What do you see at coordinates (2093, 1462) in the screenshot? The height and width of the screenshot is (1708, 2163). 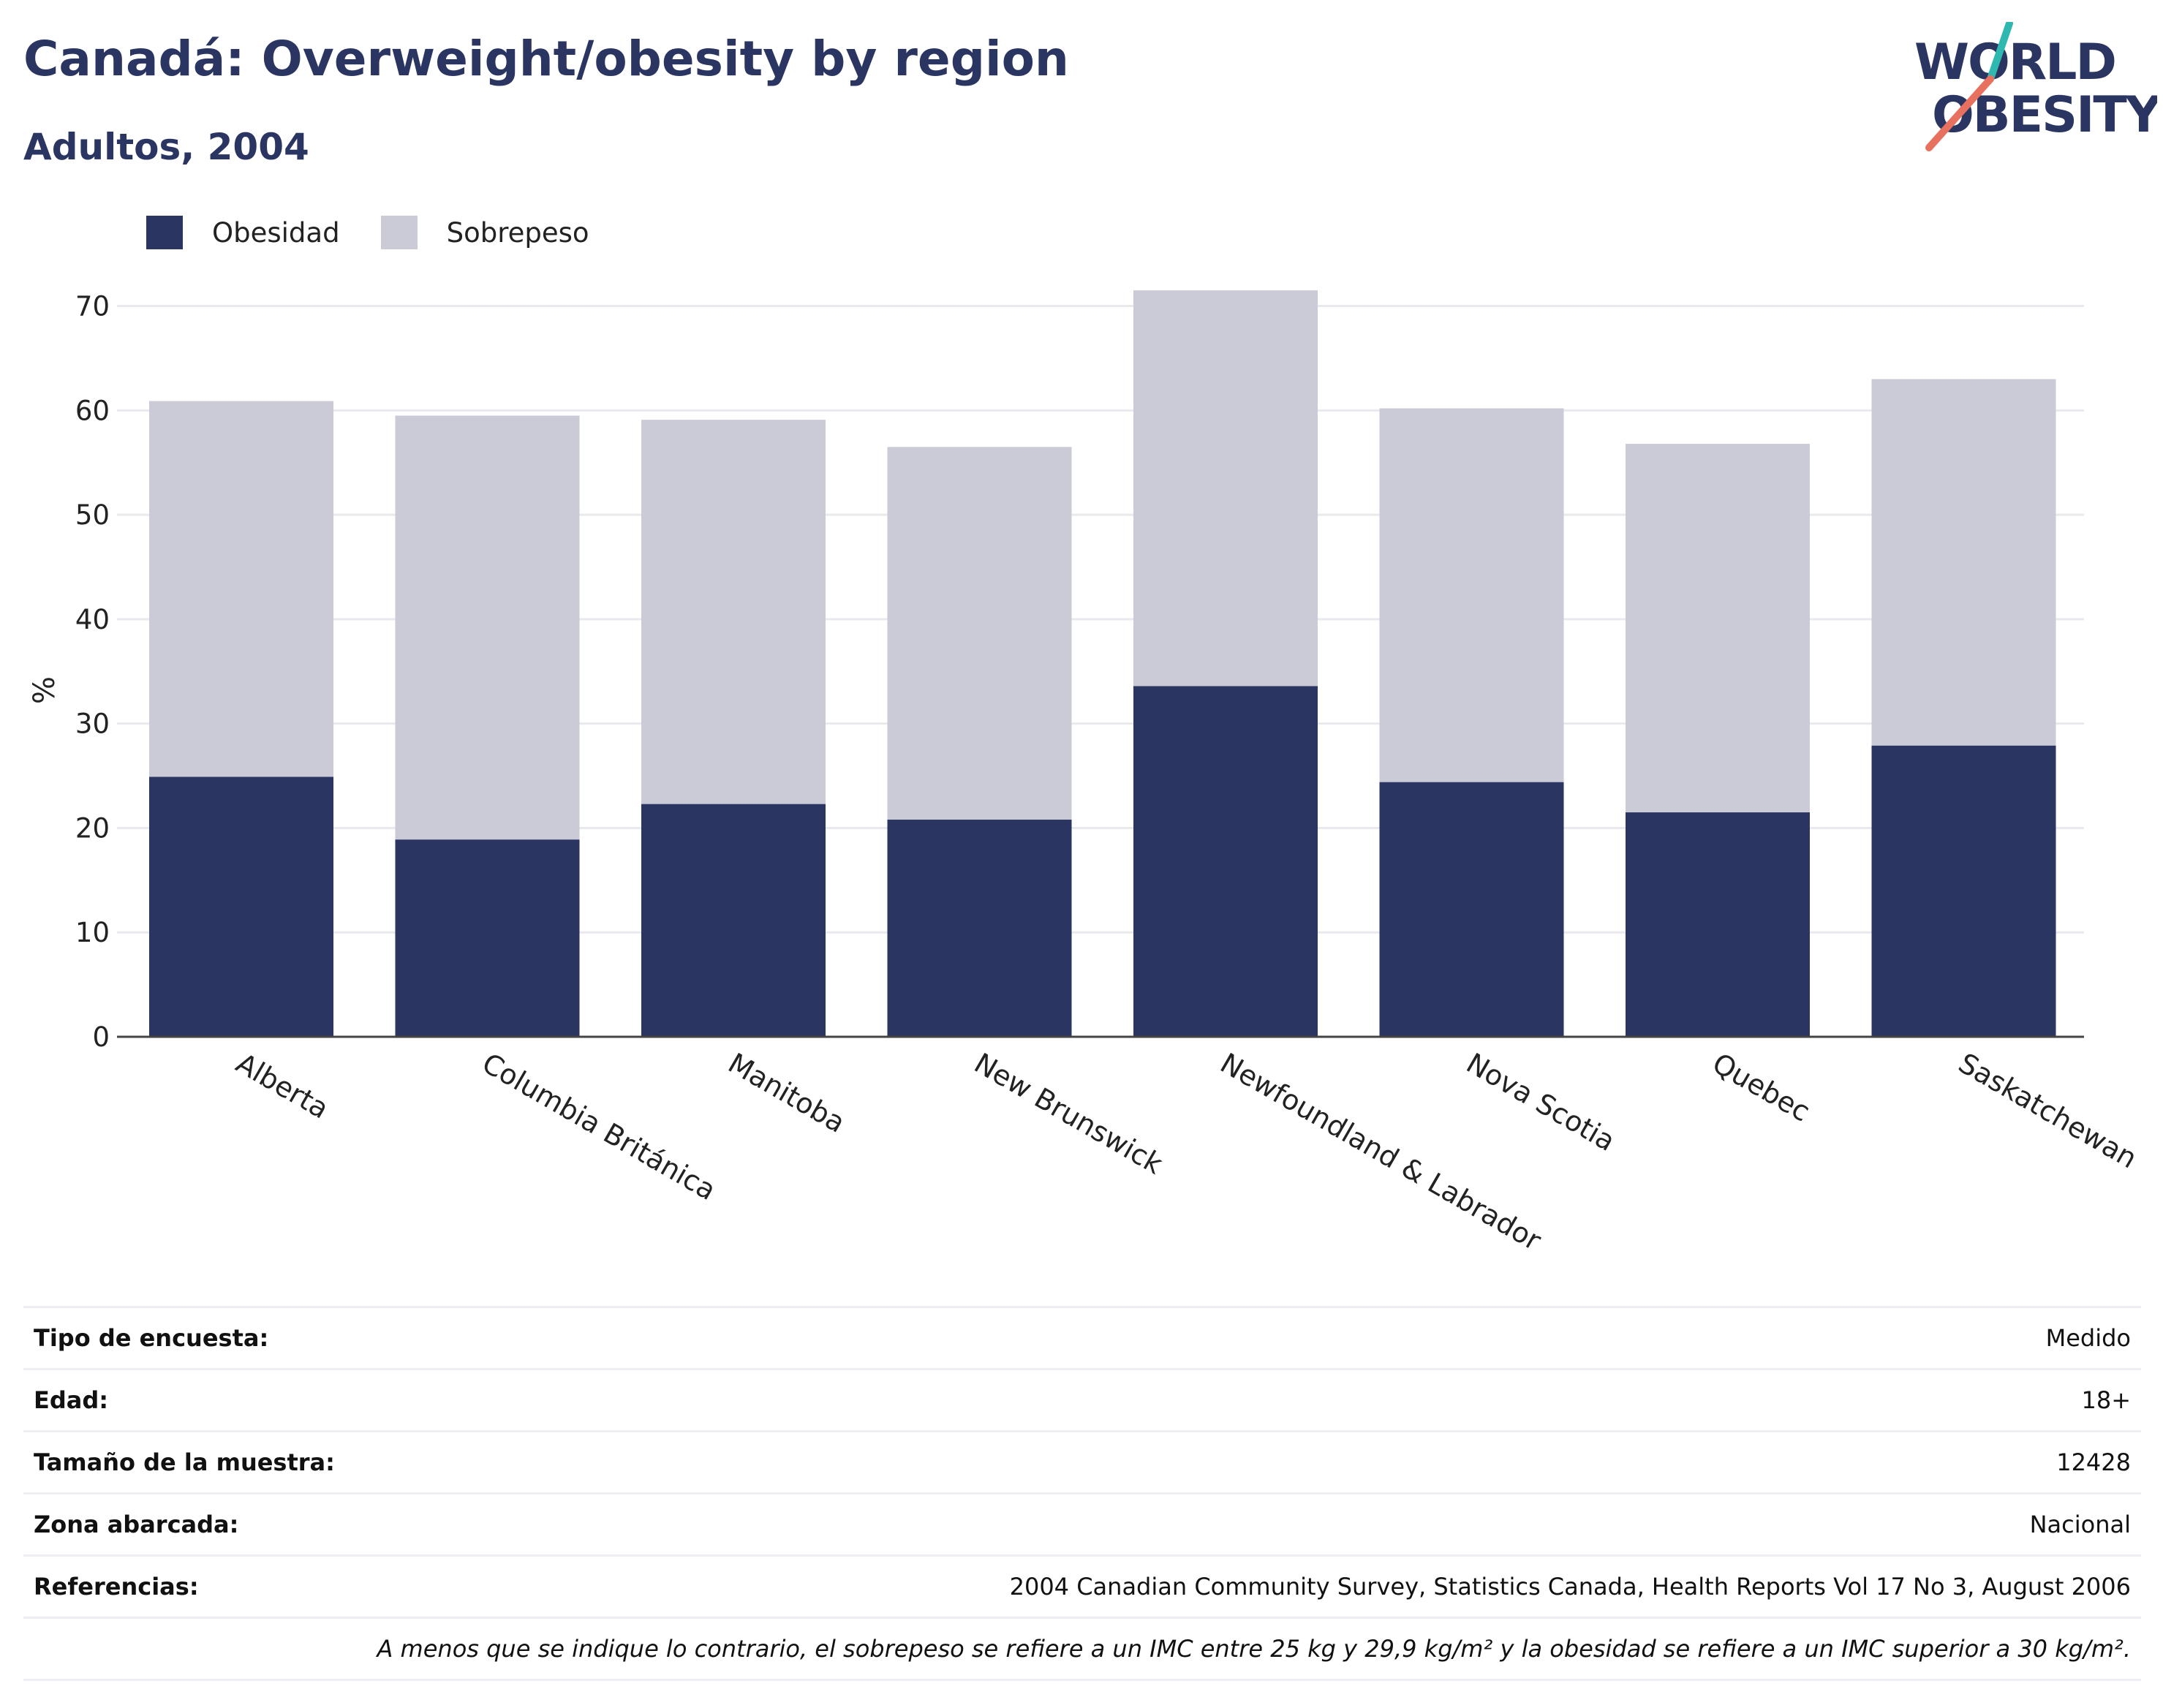 I see `info-value: 12428` at bounding box center [2093, 1462].